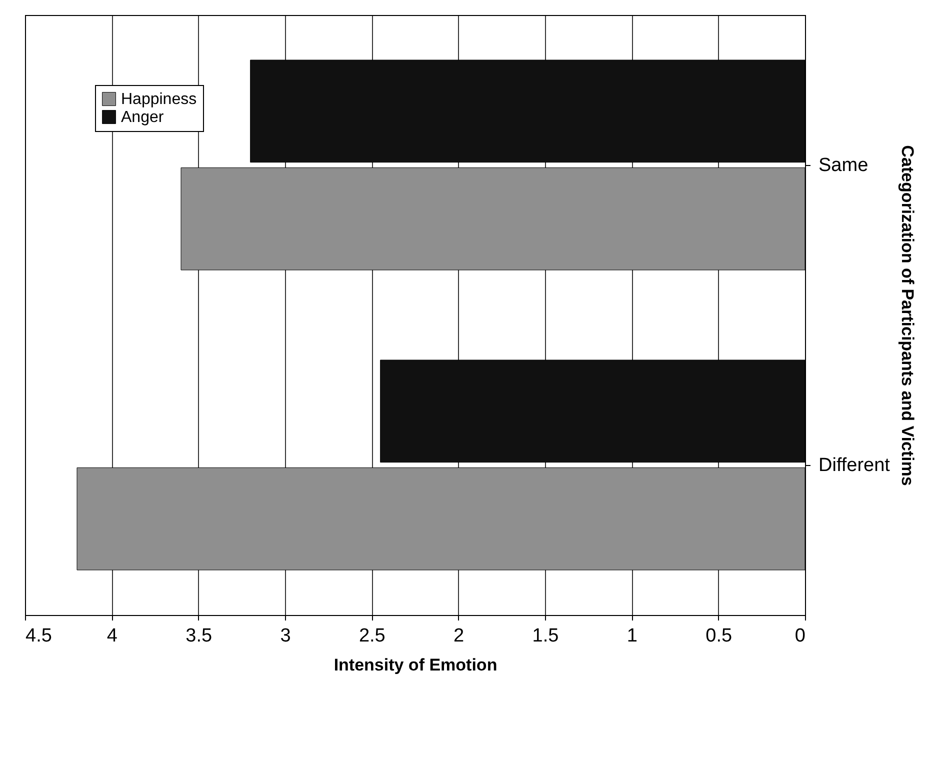 The width and height of the screenshot is (947, 771). What do you see at coordinates (372, 636) in the screenshot?
I see `x-tick-label: 2.5` at bounding box center [372, 636].